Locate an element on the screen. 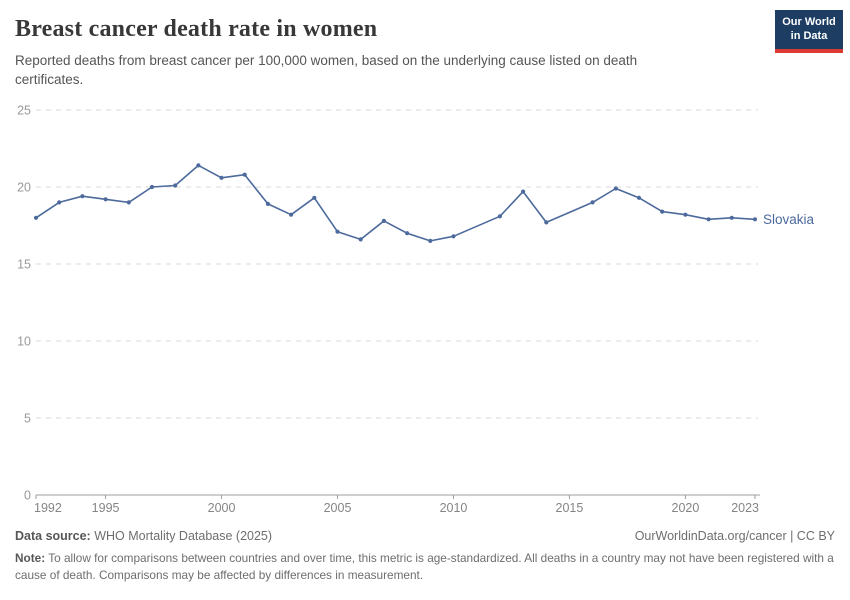 This screenshot has width=850, height=600. y-tick-label: 20 is located at coordinates (24, 188).